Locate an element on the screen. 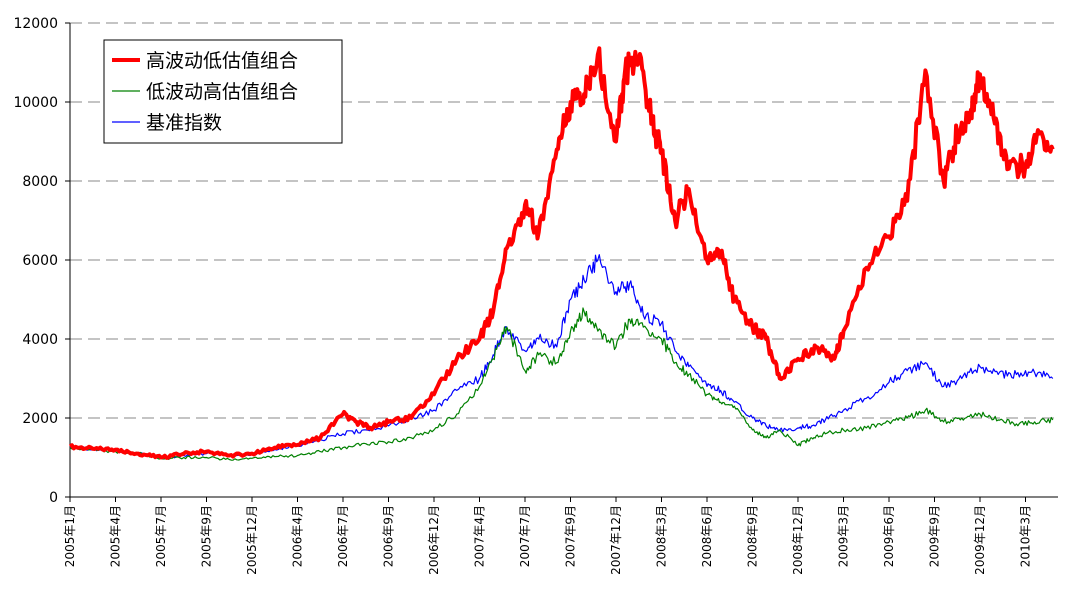  x-tick-label: 2006年7月 is located at coordinates (343, 536).